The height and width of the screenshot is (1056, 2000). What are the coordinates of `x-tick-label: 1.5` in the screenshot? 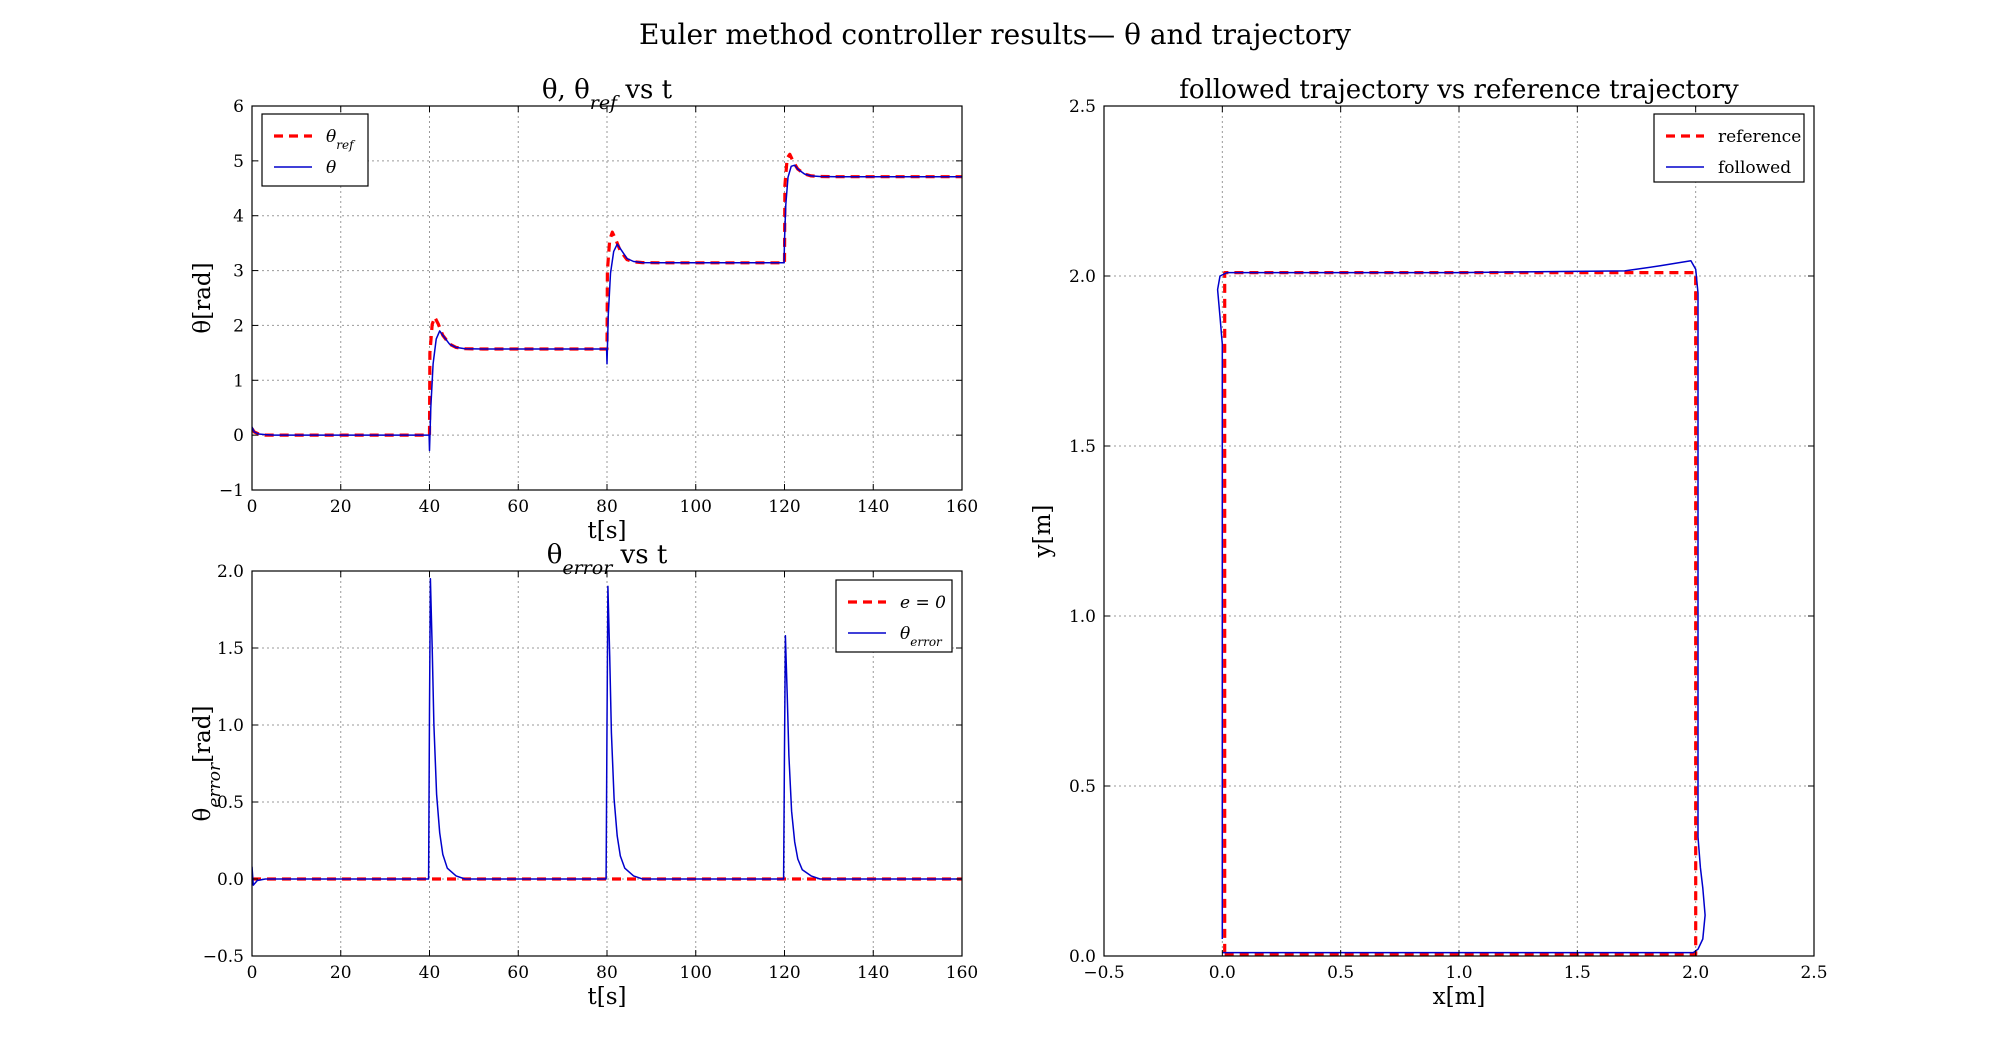 It's located at (1577, 973).